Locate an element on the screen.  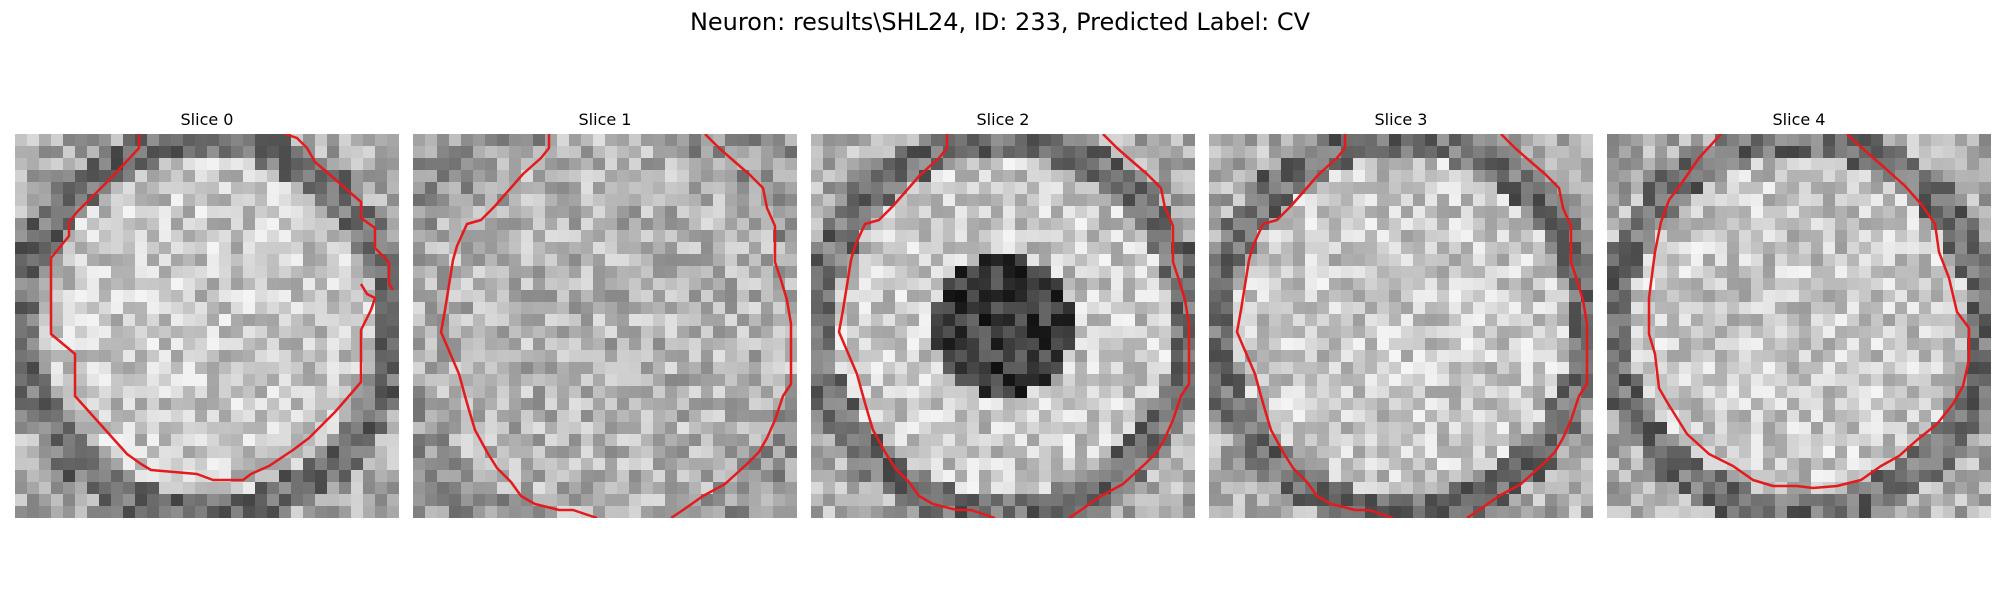
slice-panel-1: Slice 1 is located at coordinates (605, 314).